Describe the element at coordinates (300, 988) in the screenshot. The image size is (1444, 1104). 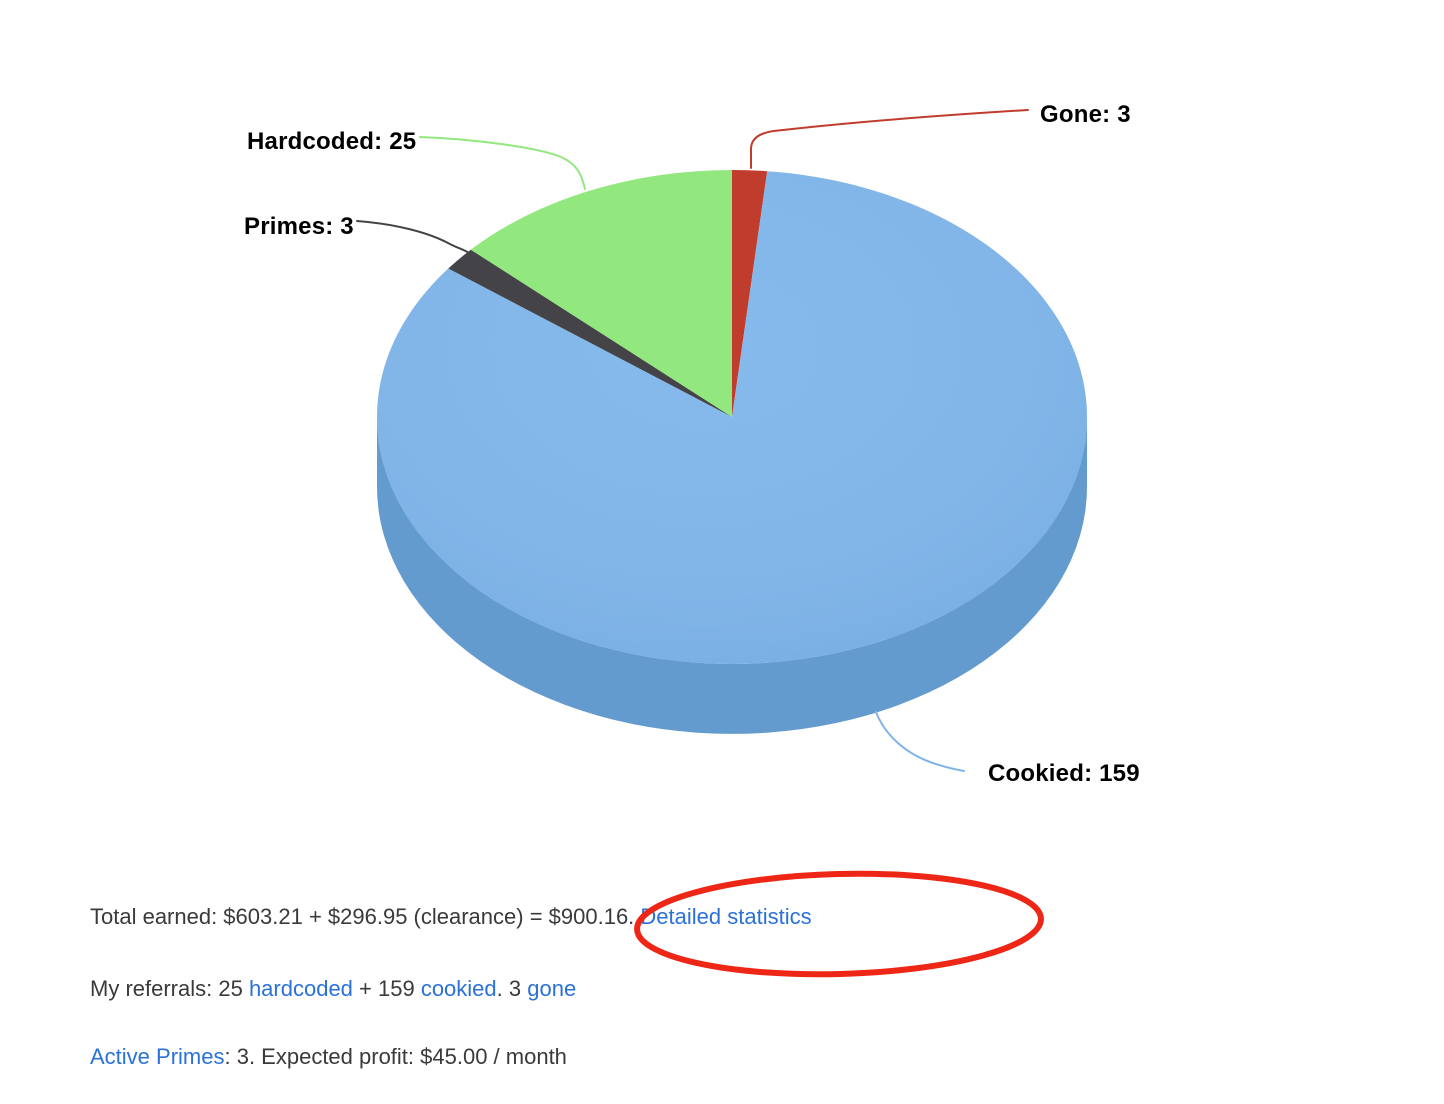
I see `hardcoded-link: hardcoded` at that location.